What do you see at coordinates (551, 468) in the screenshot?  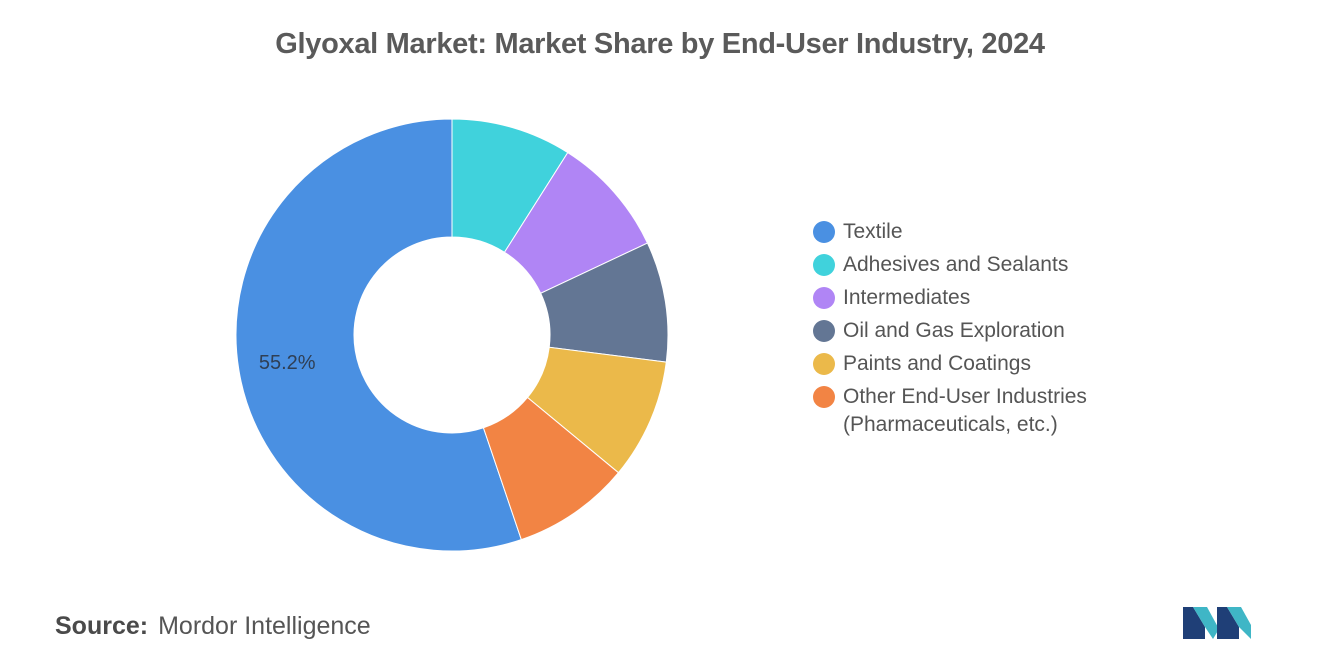 I see `donut-slice-other-end-user-industries-pharmaceuticals-etc` at bounding box center [551, 468].